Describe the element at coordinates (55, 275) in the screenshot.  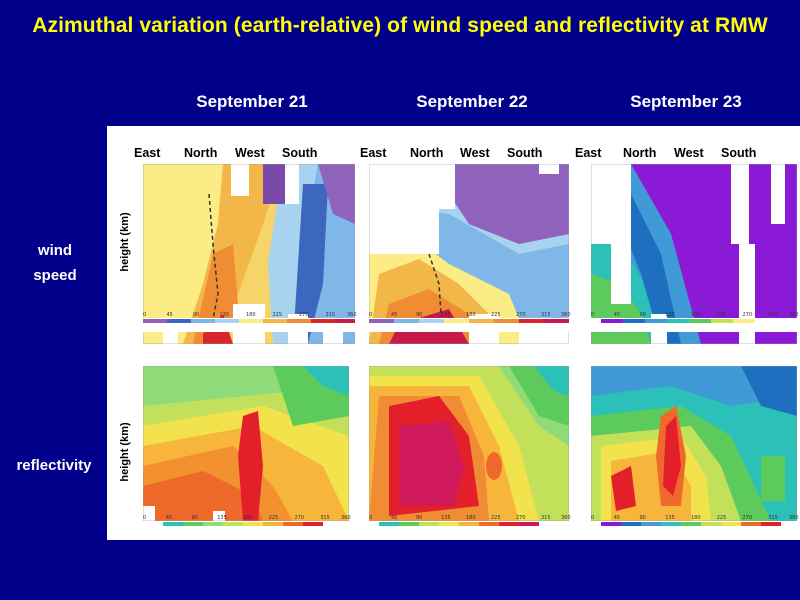
I see `row-label-speed: speed` at that location.